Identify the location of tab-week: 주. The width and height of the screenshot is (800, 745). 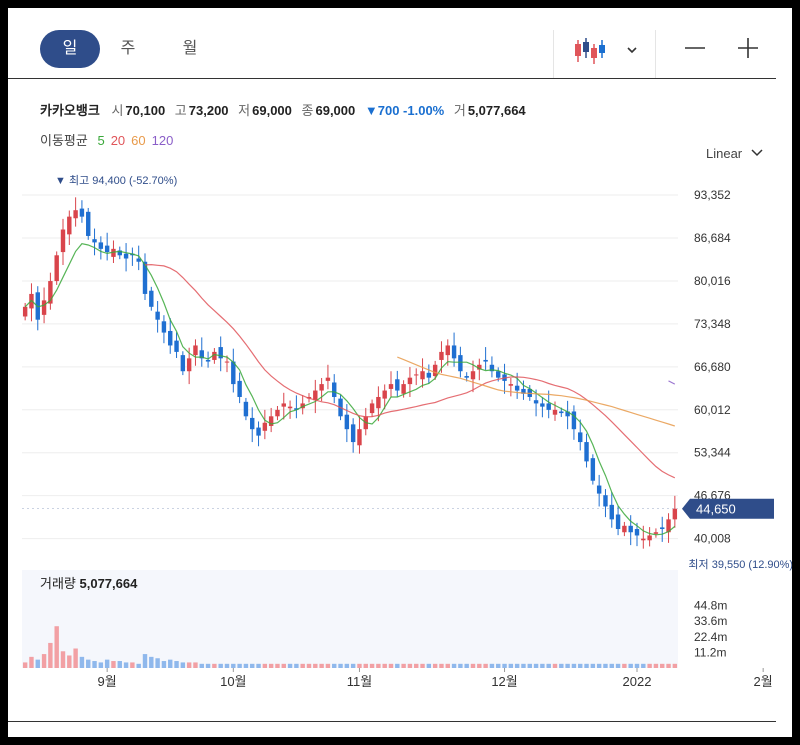
(128, 48).